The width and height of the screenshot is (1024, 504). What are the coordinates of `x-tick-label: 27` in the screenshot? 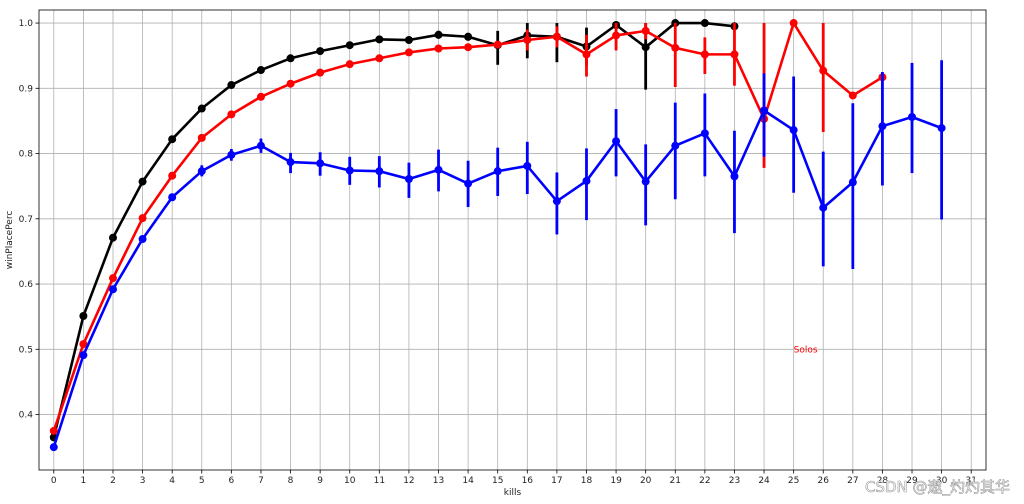 It's located at (852, 481).